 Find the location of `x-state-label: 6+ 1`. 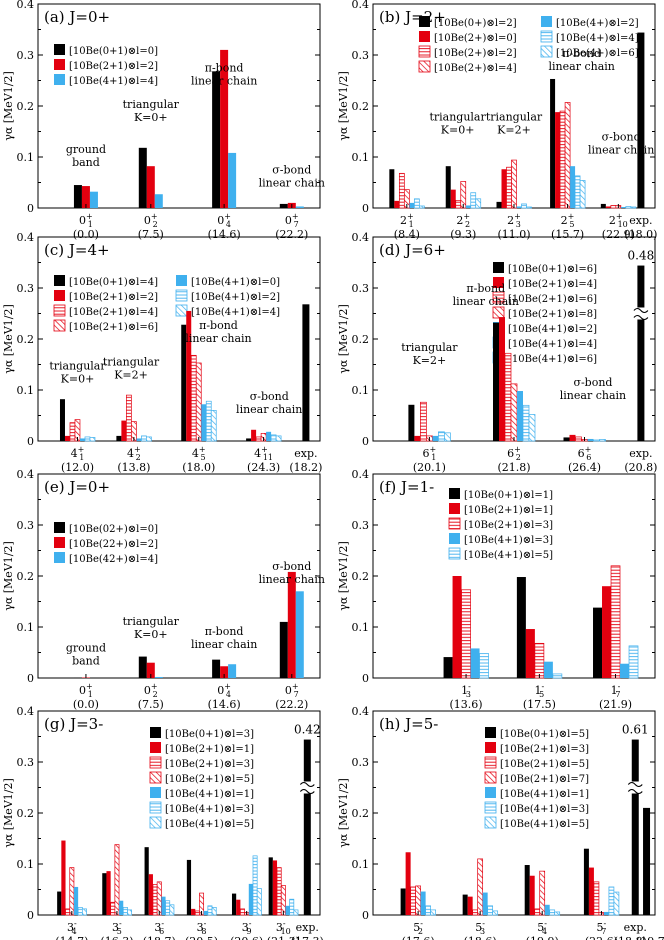

x-state-label: 6+ 1 is located at coordinates (430, 453).